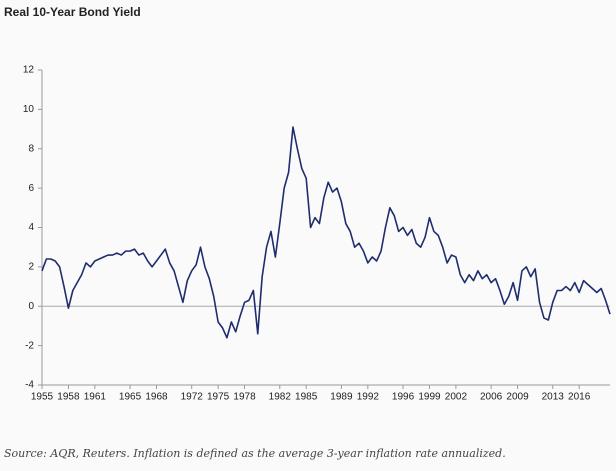  What do you see at coordinates (31, 227) in the screenshot?
I see `y-tick-label: 4` at bounding box center [31, 227].